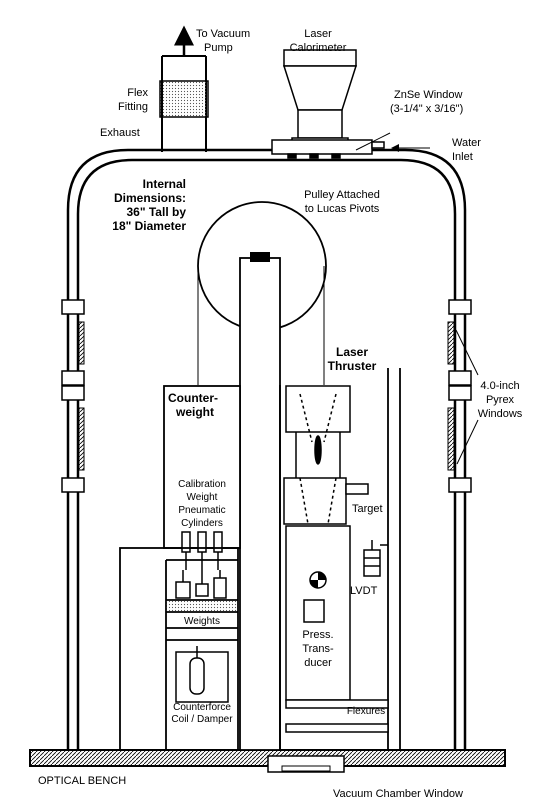 The width and height of the screenshot is (536, 803). What do you see at coordinates (120, 133) in the screenshot?
I see `label-exhaust: Exhaust` at bounding box center [120, 133].